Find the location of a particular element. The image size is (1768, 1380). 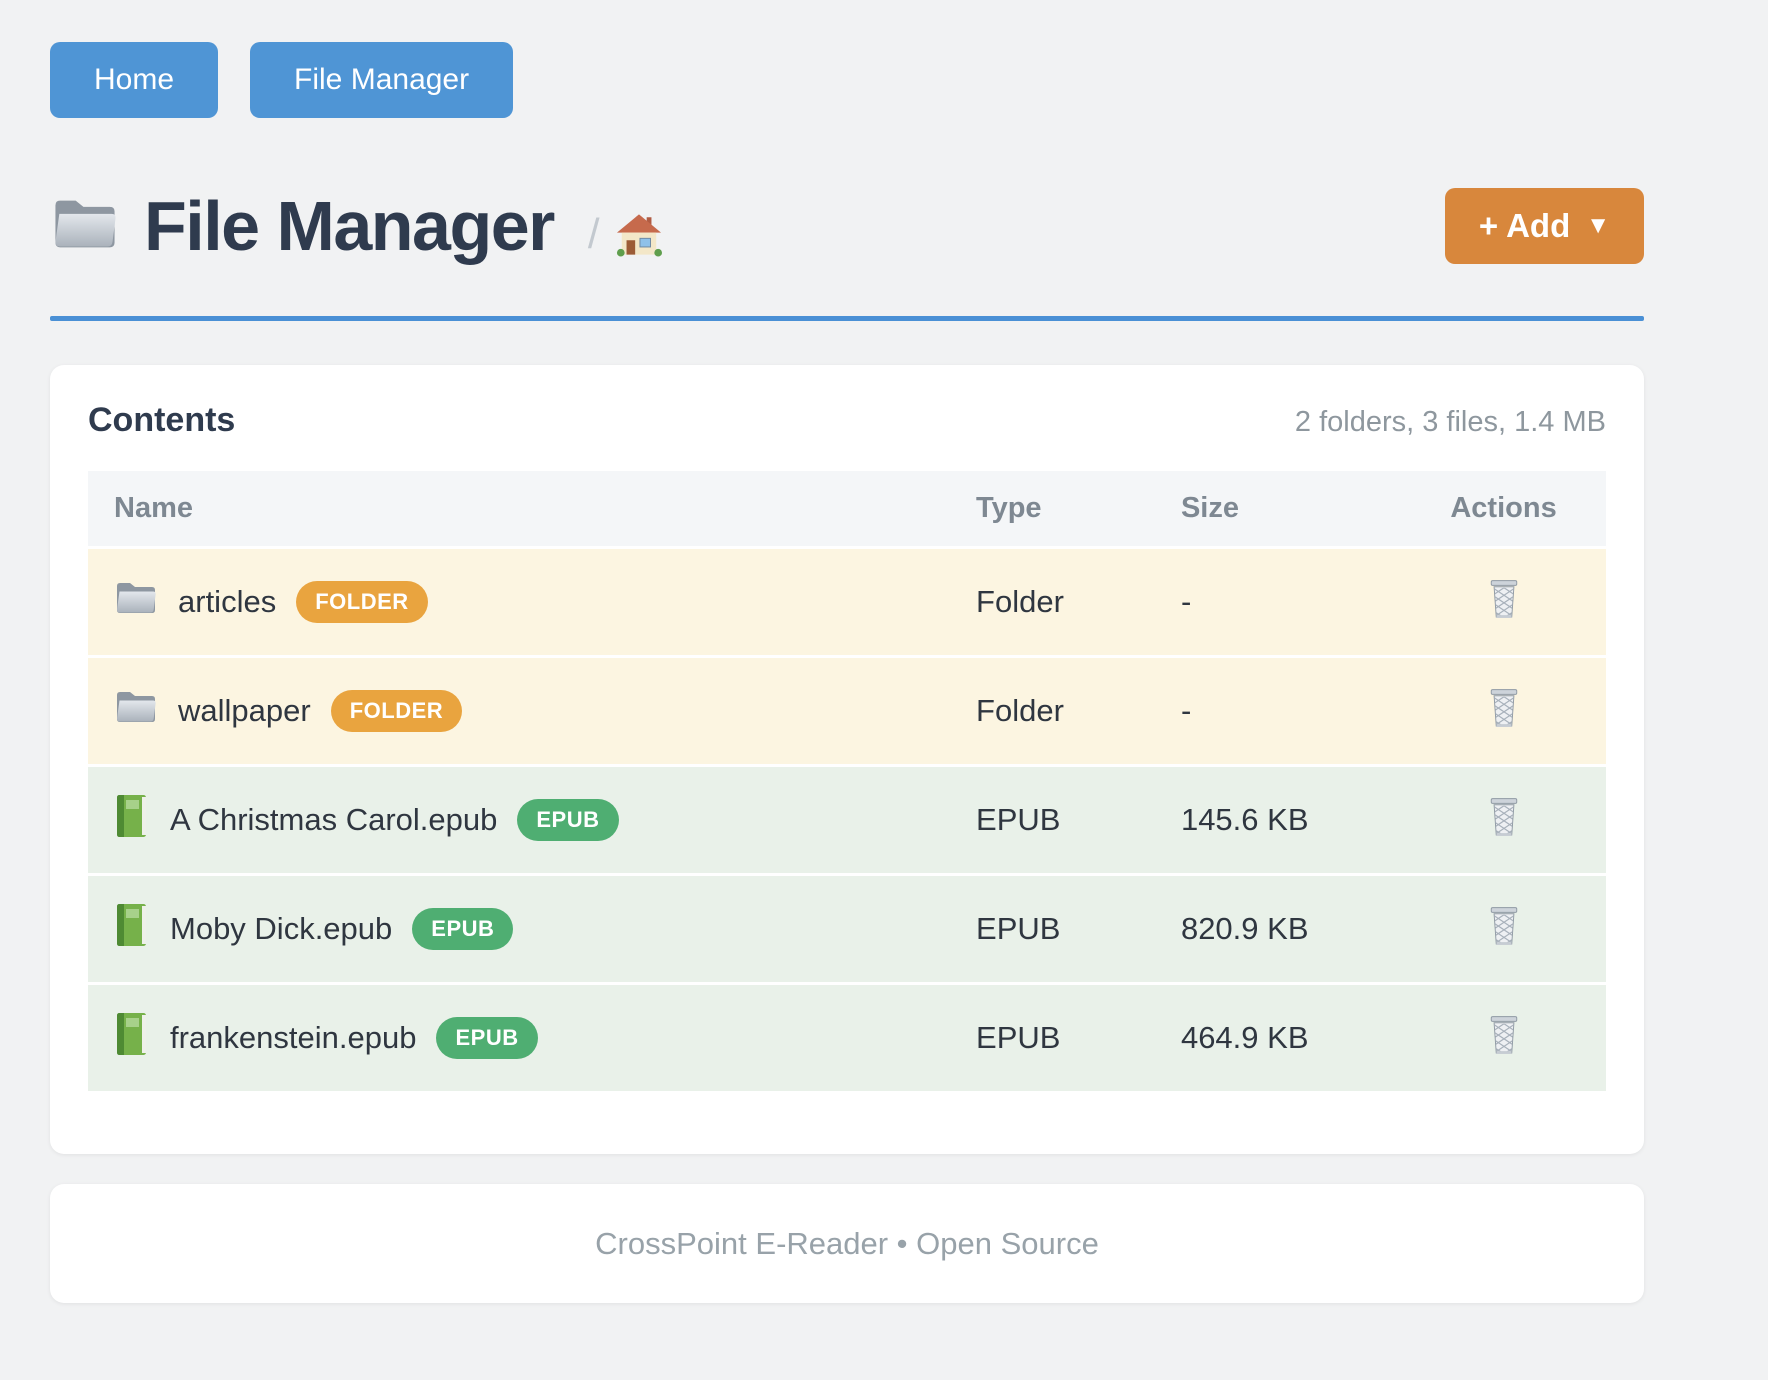

breadcrumb: / is located at coordinates (625, 234).